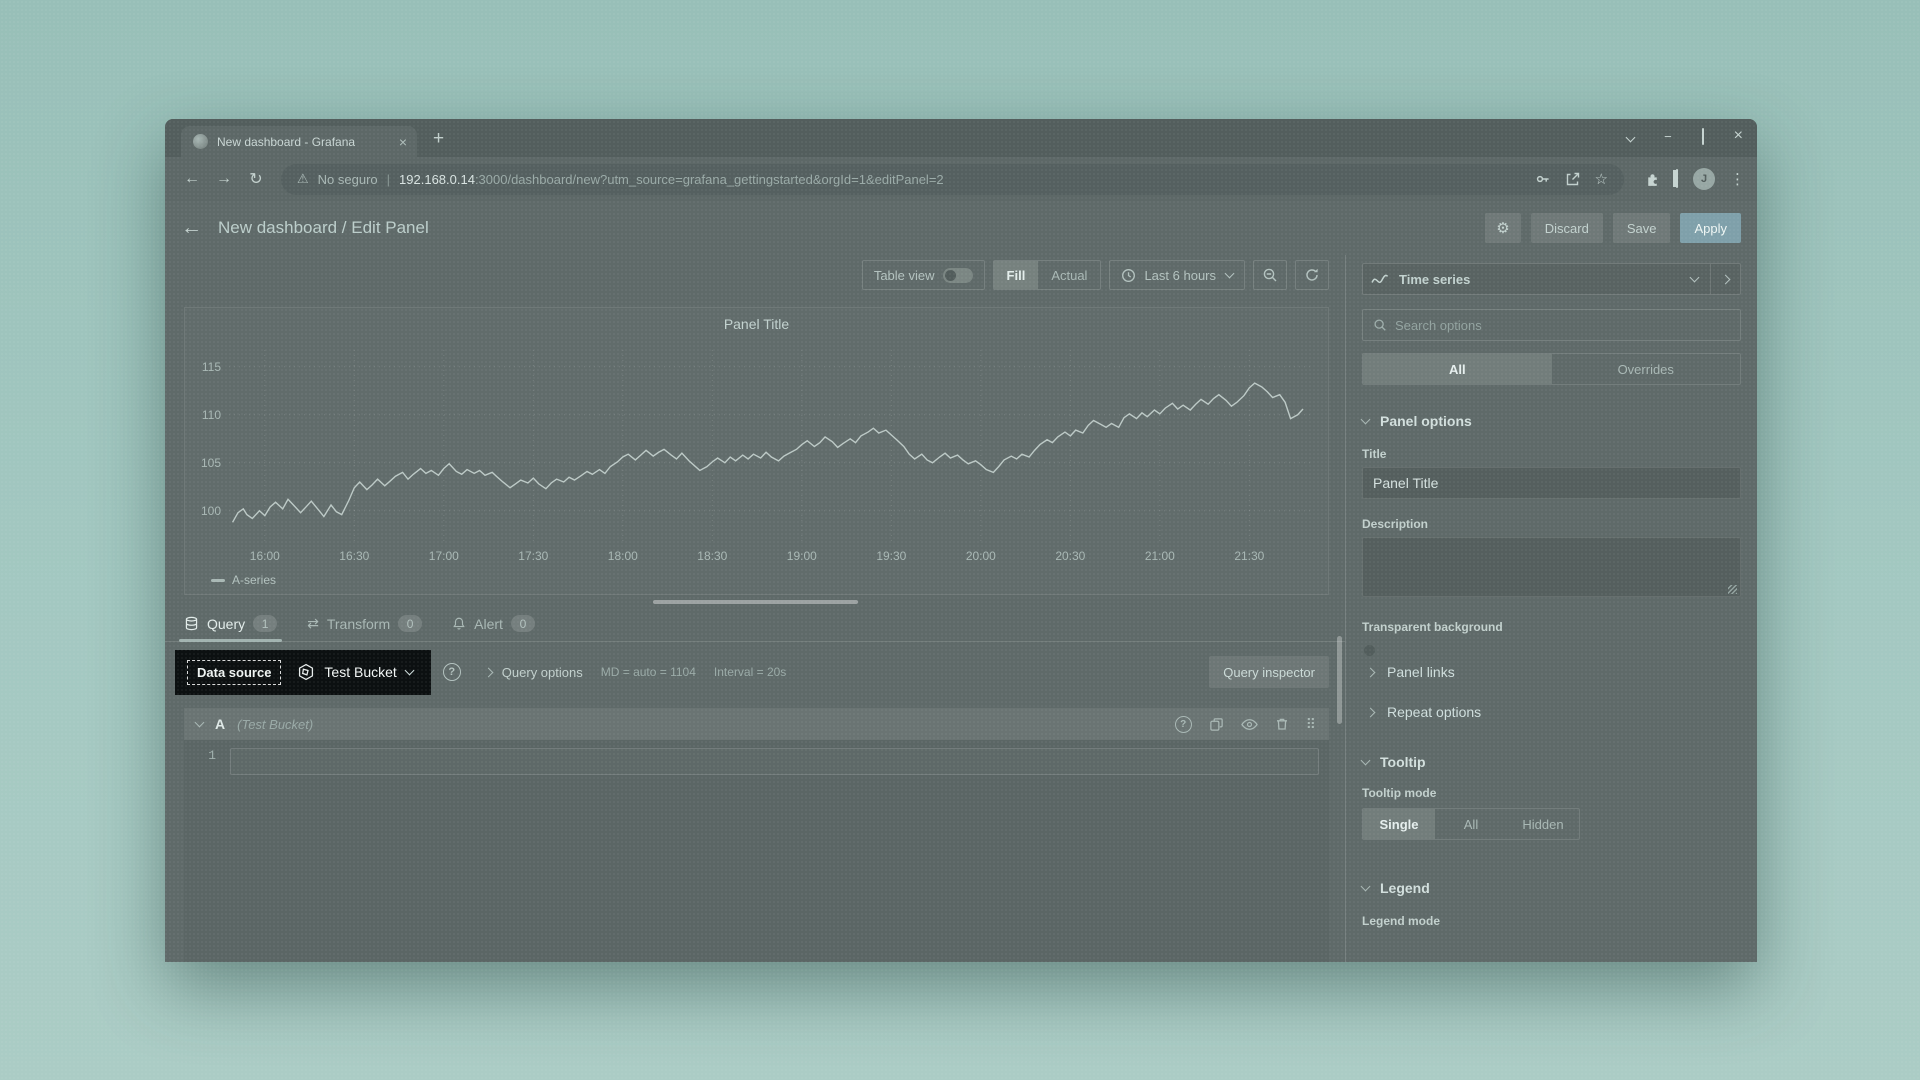 This screenshot has width=1920, height=1080. What do you see at coordinates (1550, 421) in the screenshot?
I see `panel-options-section-header: Panel options` at bounding box center [1550, 421].